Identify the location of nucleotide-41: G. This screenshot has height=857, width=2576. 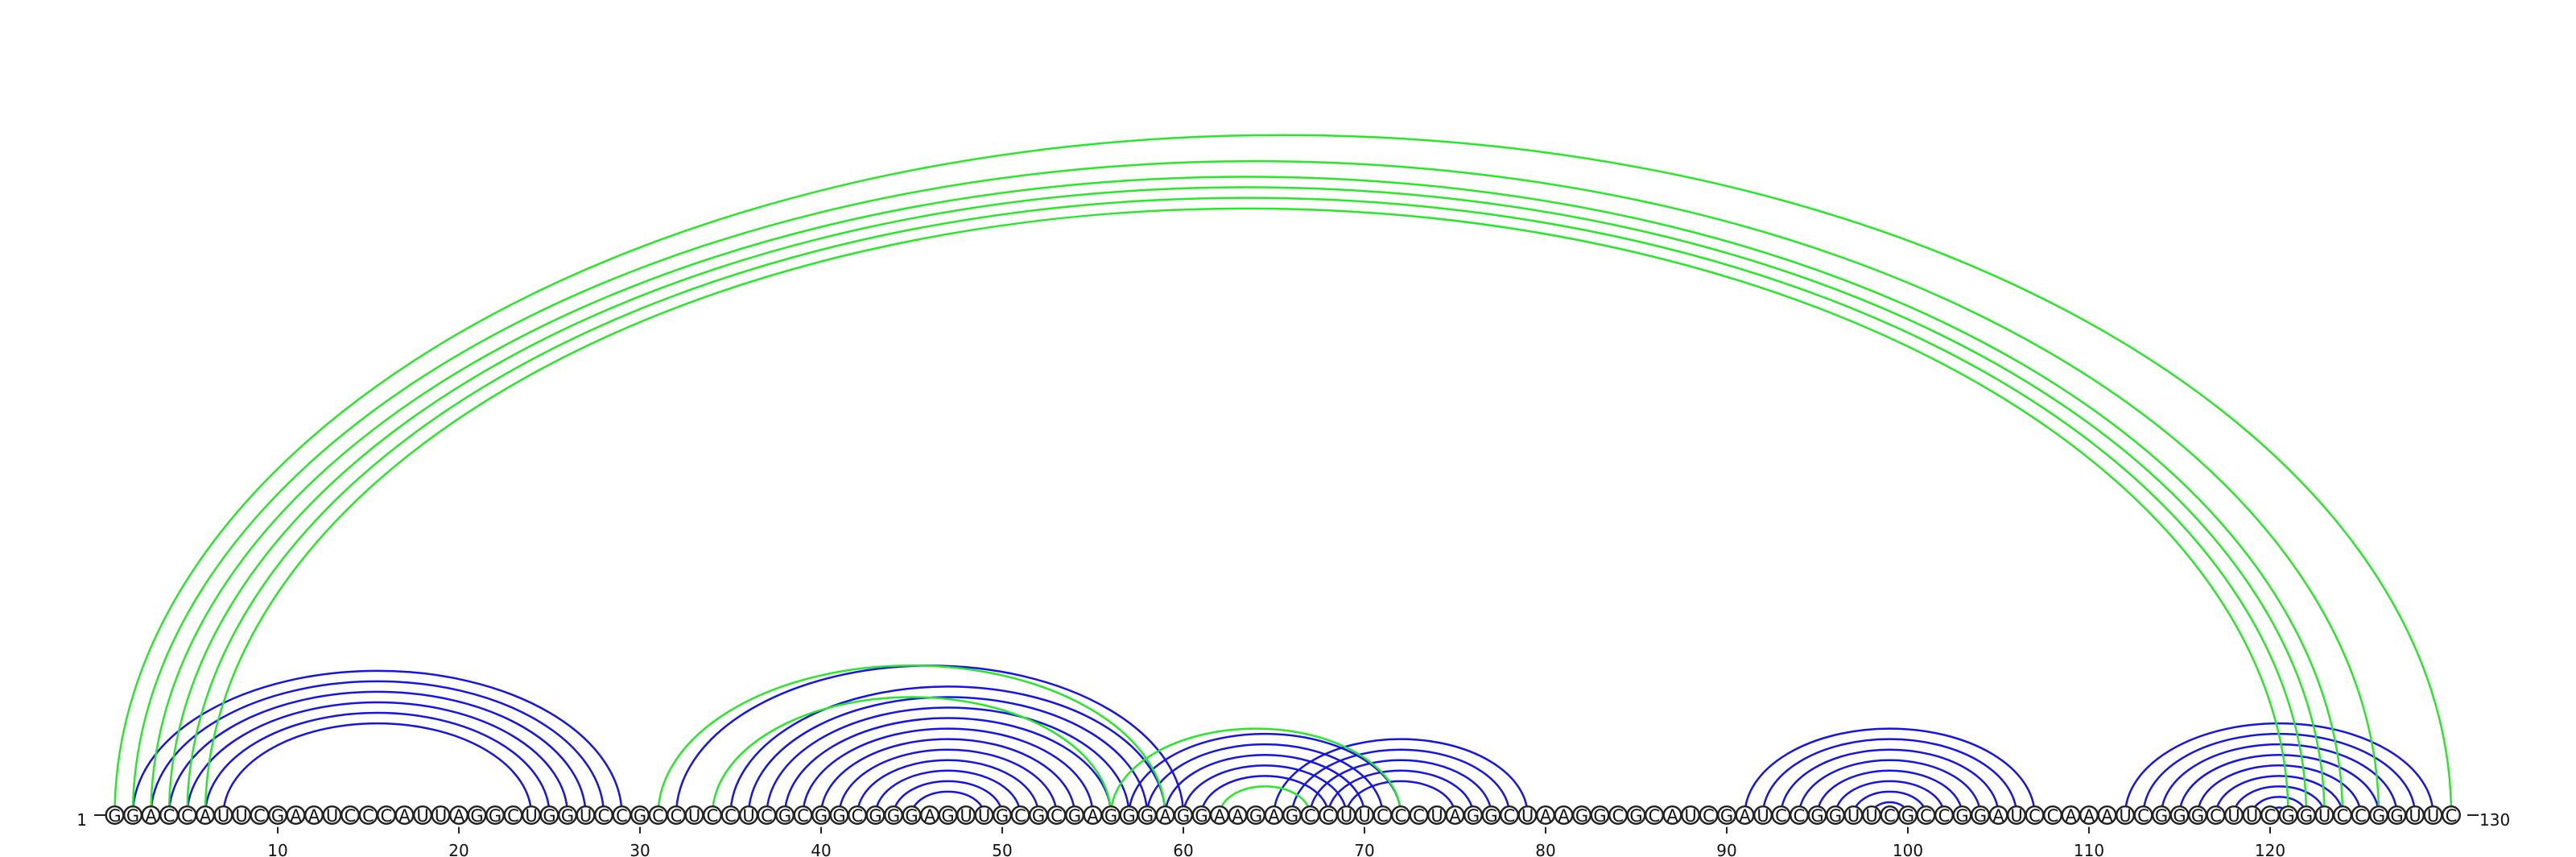
(839, 815).